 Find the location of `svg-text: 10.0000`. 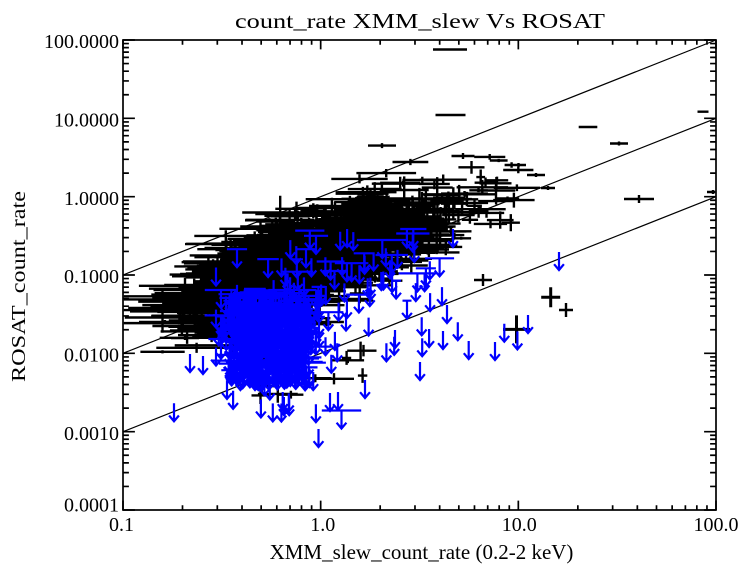

svg-text: 10.0000 is located at coordinates (86, 121).